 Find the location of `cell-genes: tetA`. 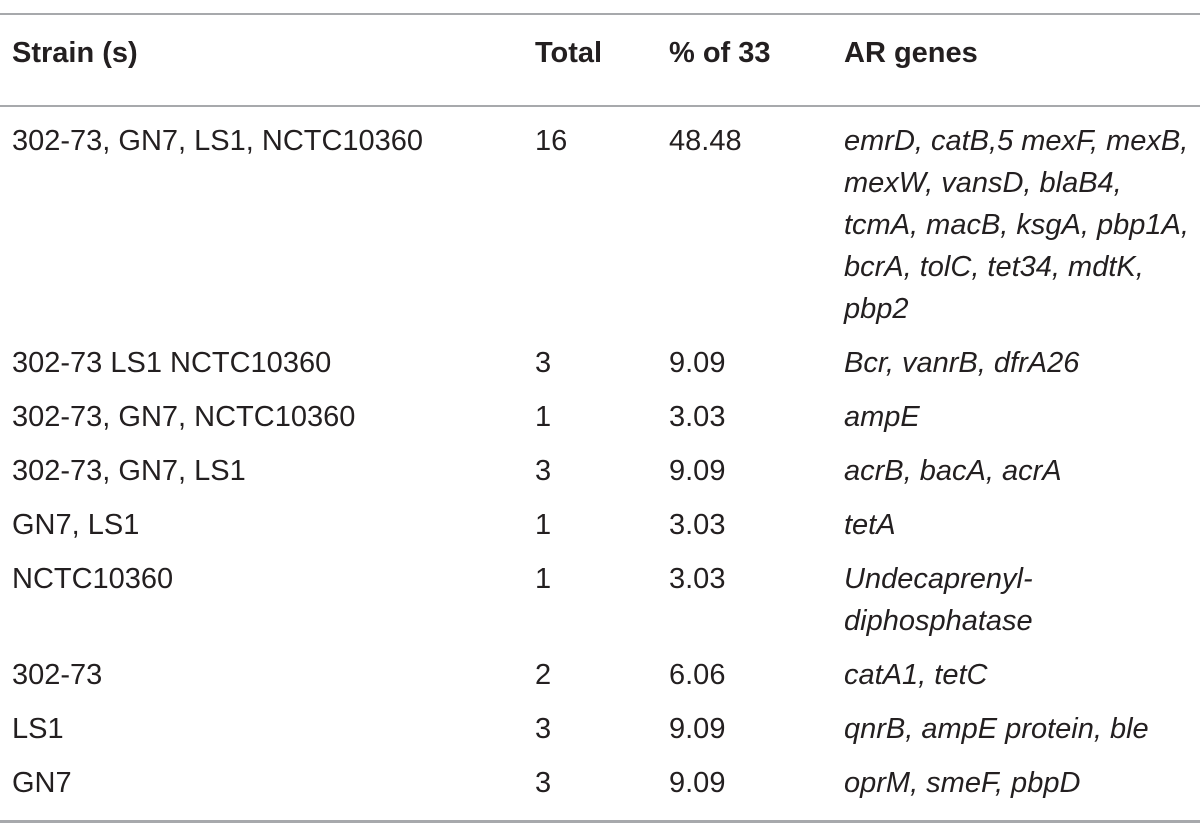

cell-genes: tetA is located at coordinates (870, 525).